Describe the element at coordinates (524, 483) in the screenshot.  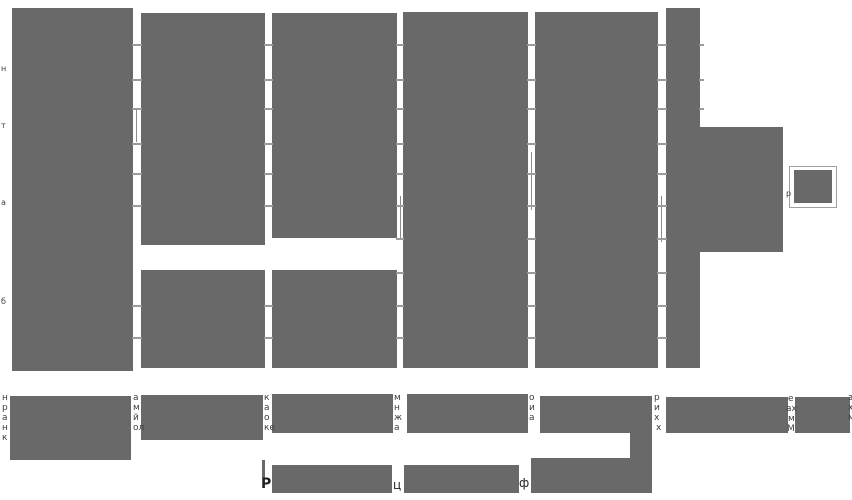
I see `text-fragment: ф` at that location.